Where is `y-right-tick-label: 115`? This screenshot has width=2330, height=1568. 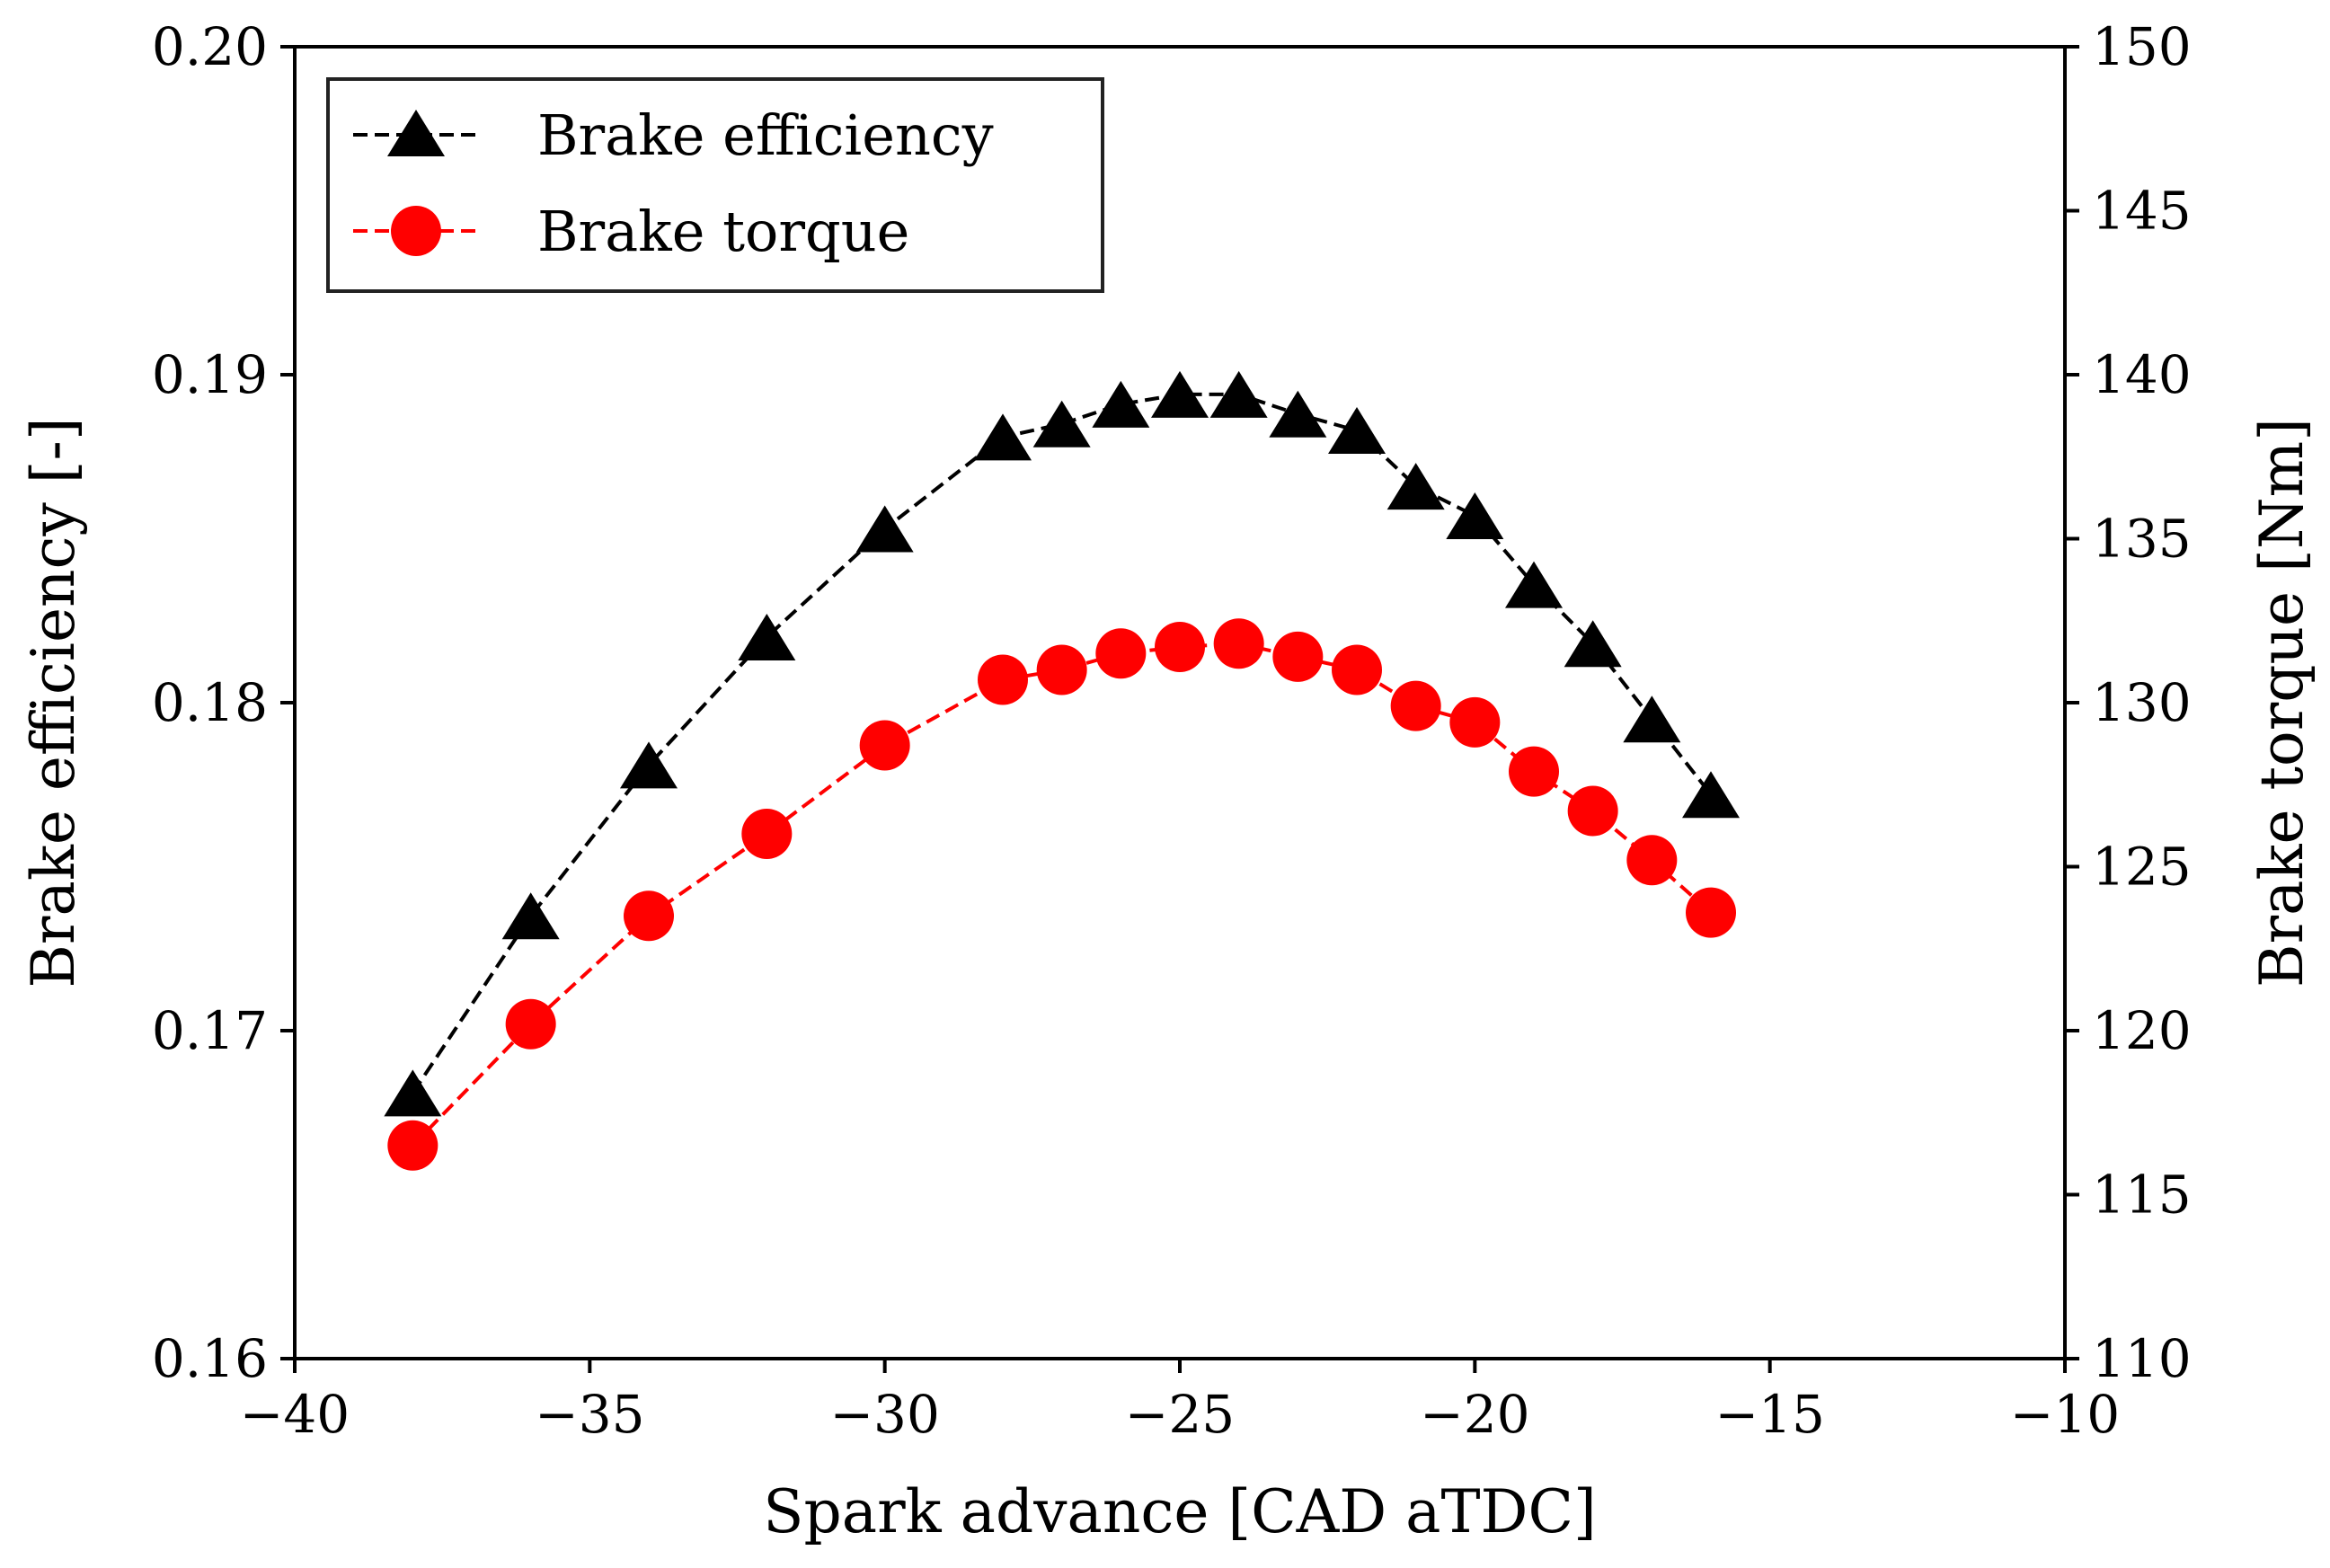 y-right-tick-label: 115 is located at coordinates (2142, 1196).